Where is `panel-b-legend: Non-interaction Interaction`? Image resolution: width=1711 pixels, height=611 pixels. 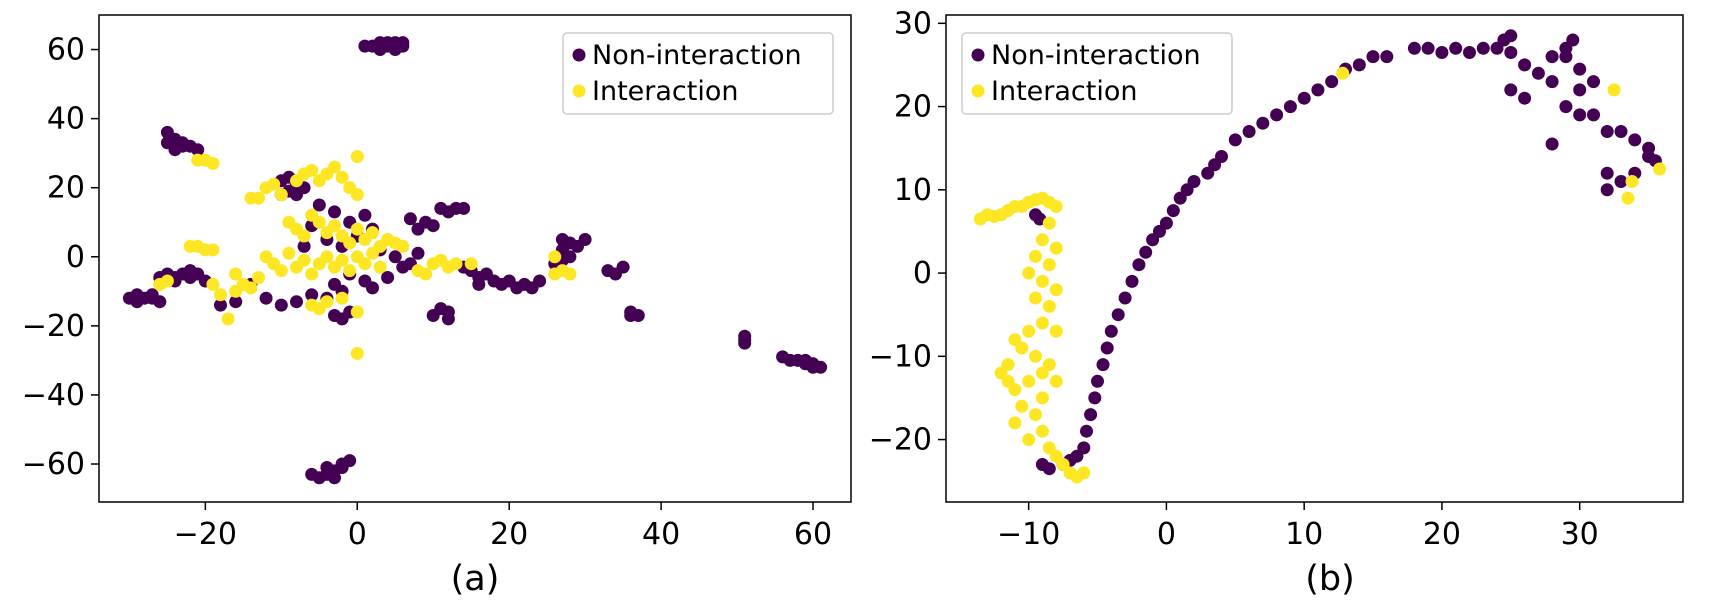 panel-b-legend: Non-interaction Interaction is located at coordinates (1097, 73).